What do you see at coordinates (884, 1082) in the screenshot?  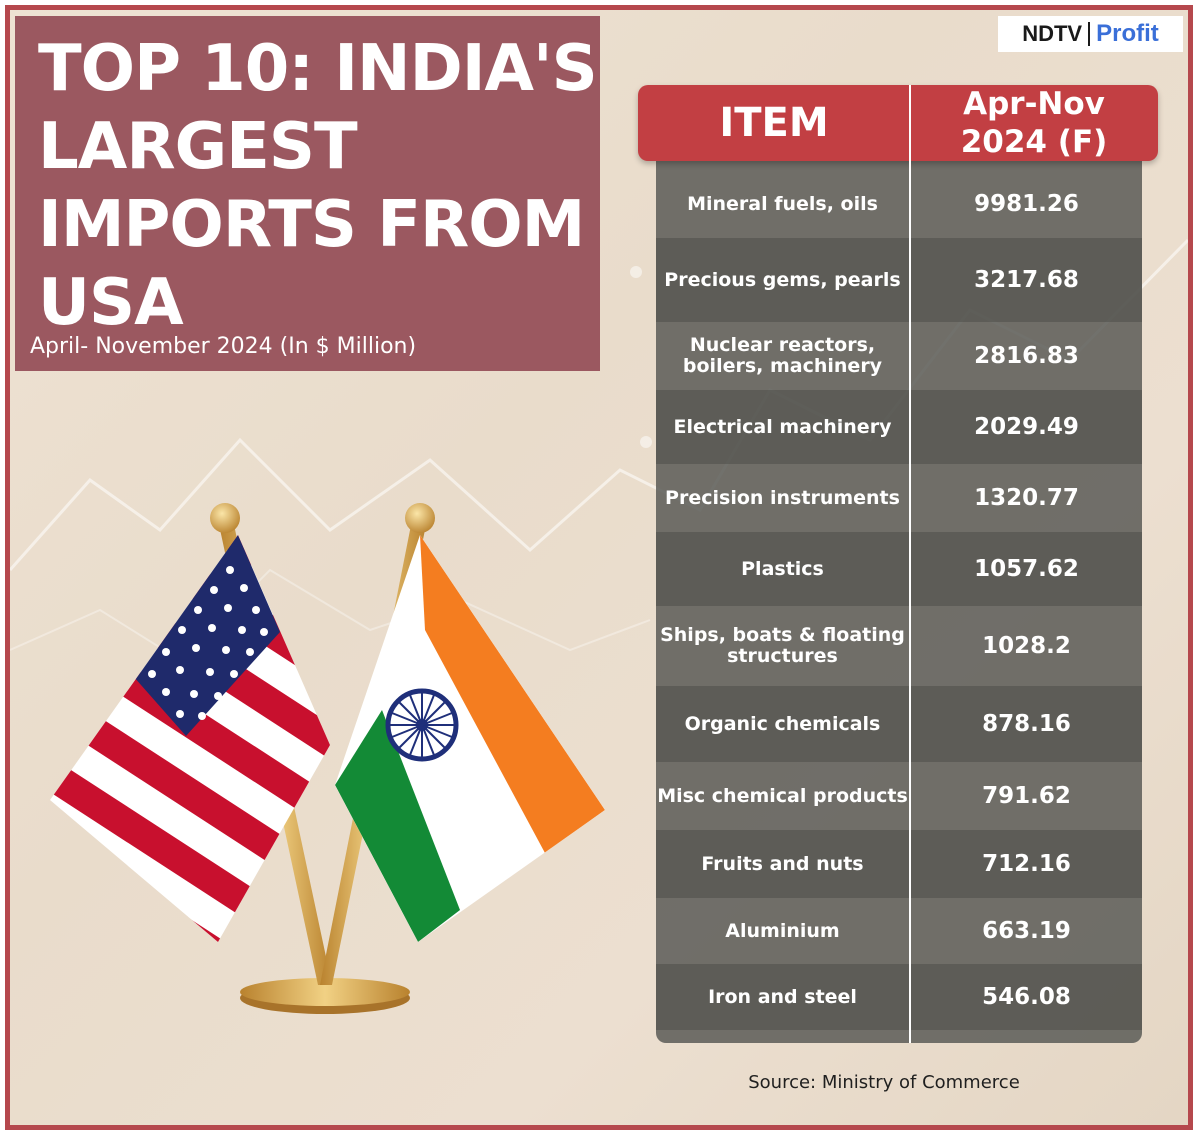 I see `source-note: Source: Ministry of Commerce` at bounding box center [884, 1082].